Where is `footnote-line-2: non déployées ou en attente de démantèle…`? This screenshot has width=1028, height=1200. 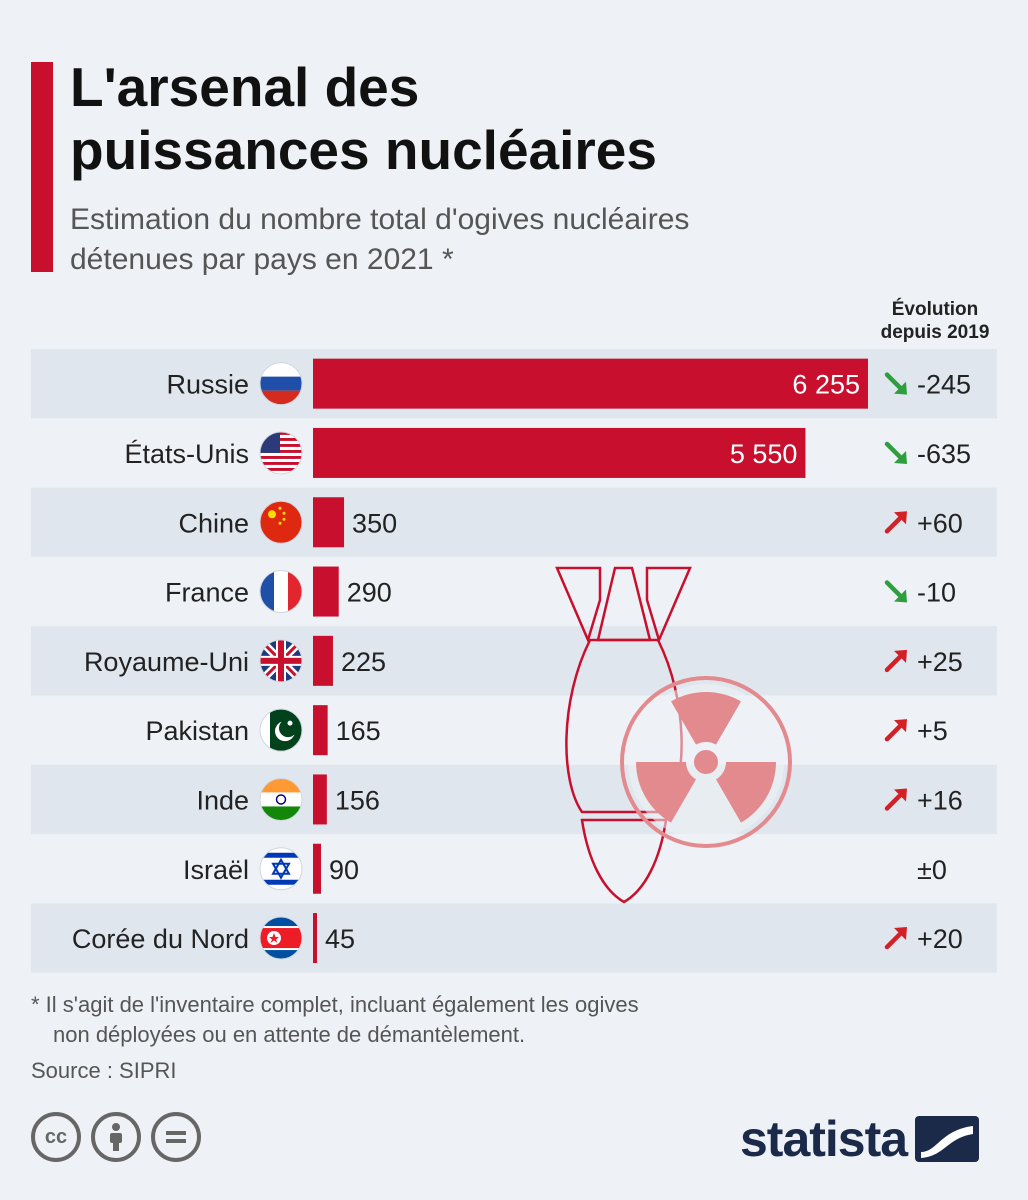 footnote-line-2: non déployées ou en attente de démantèle… is located at coordinates (289, 1034).